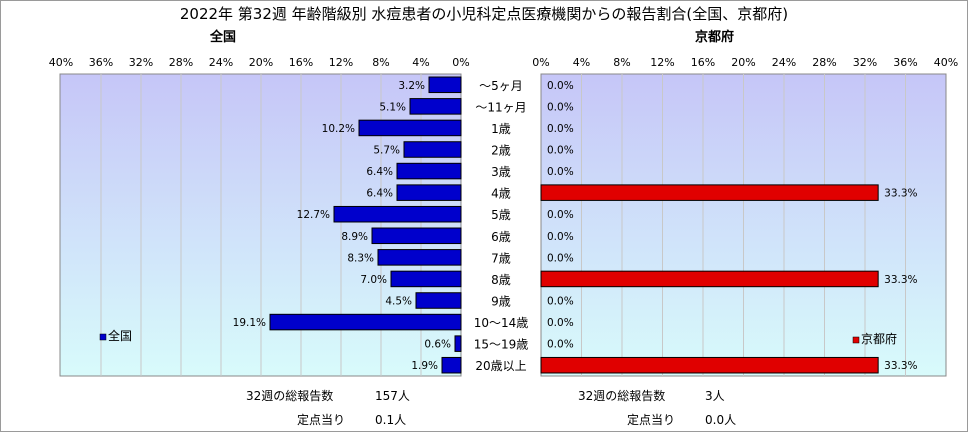  I want to click on kyoto-total-label: 32週の総報告数, so click(622, 396).